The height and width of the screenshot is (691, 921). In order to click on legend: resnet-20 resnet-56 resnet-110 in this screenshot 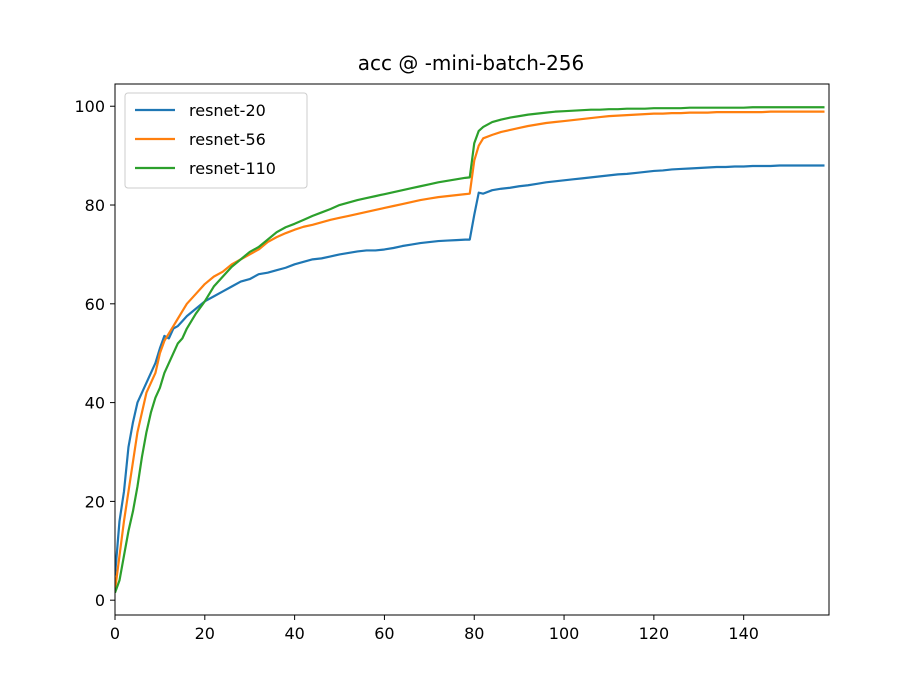, I will do `click(216, 140)`.